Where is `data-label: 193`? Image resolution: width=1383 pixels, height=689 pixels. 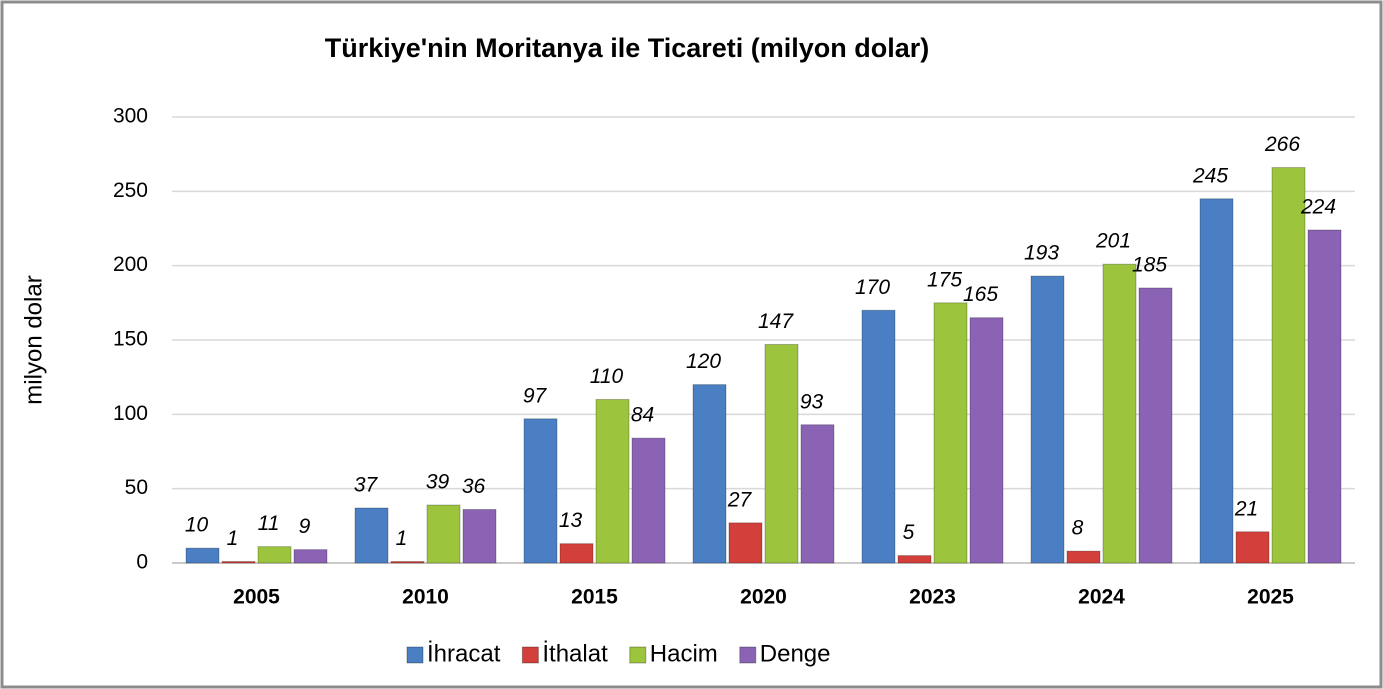 data-label: 193 is located at coordinates (1041, 253).